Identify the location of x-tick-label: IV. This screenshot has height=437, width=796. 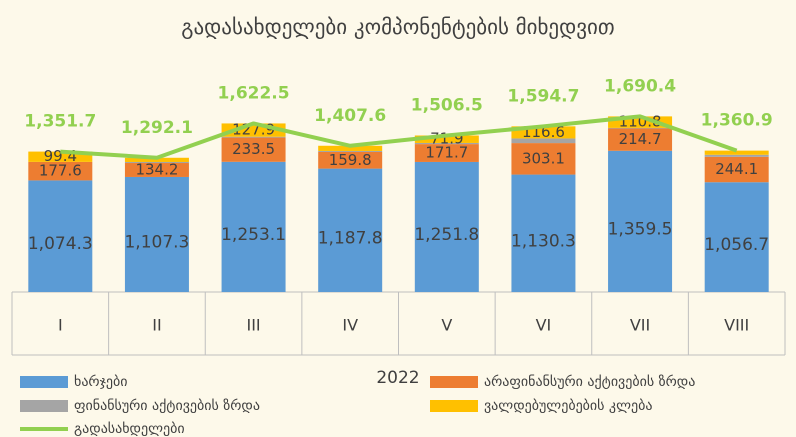
(350, 325).